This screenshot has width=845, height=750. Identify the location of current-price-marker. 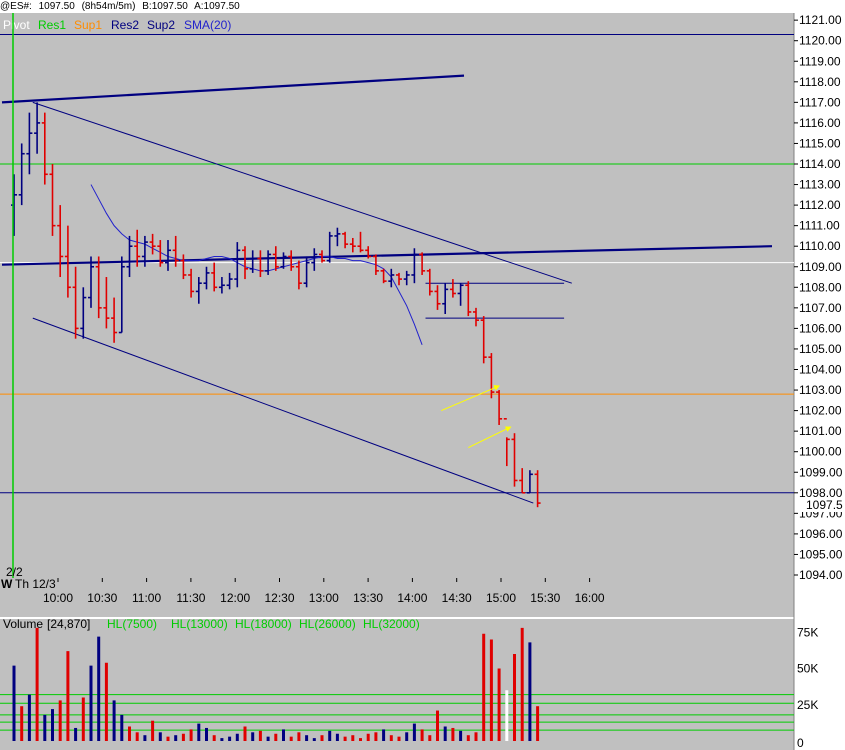
(820, 504).